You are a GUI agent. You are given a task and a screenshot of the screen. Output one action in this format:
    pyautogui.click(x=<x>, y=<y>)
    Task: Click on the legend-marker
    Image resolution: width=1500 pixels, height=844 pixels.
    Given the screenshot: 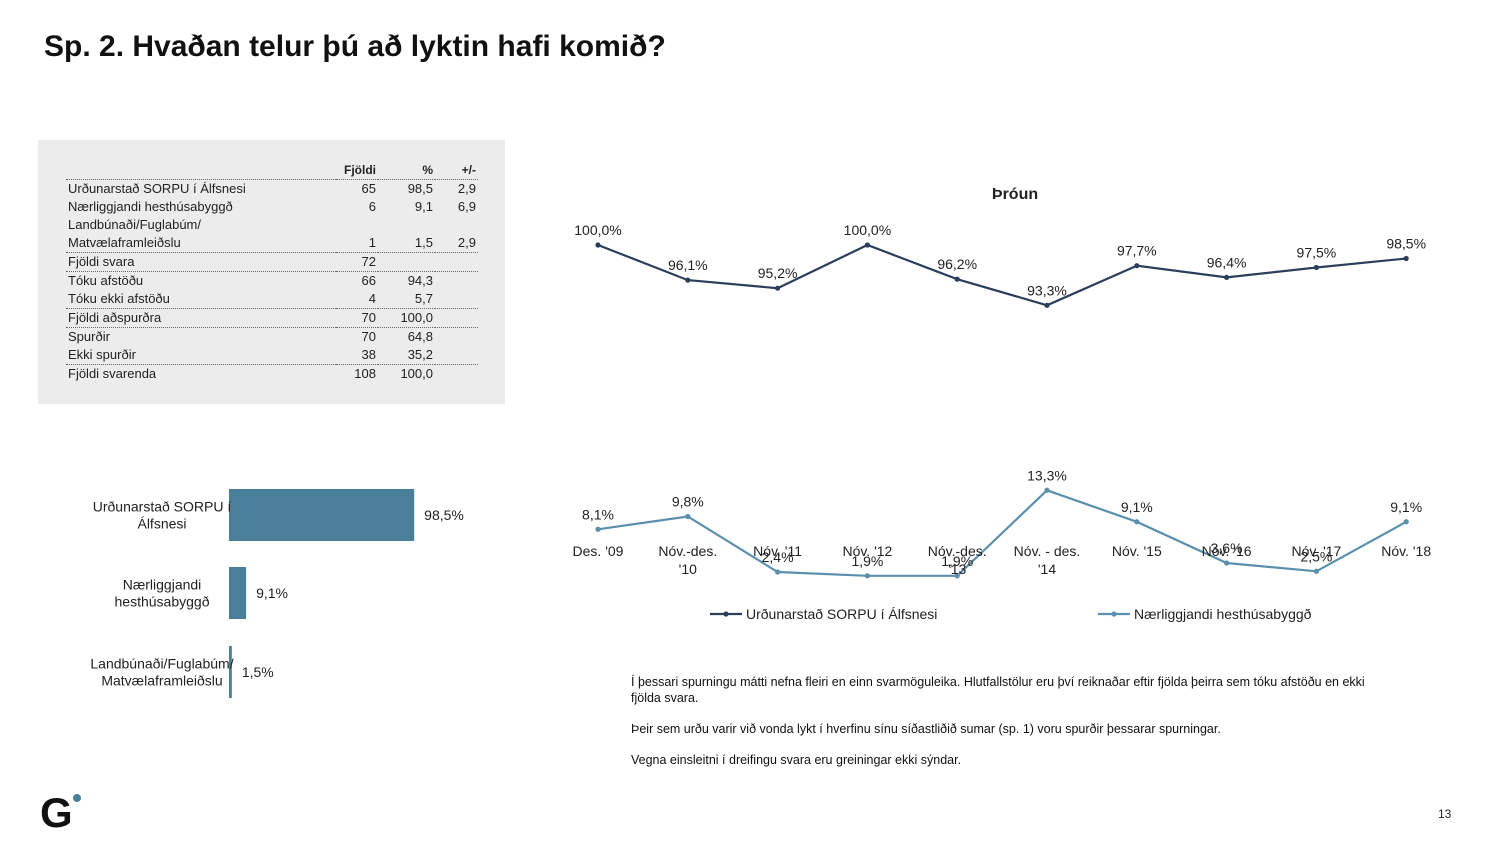 What is the action you would take?
    pyautogui.click(x=1114, y=614)
    